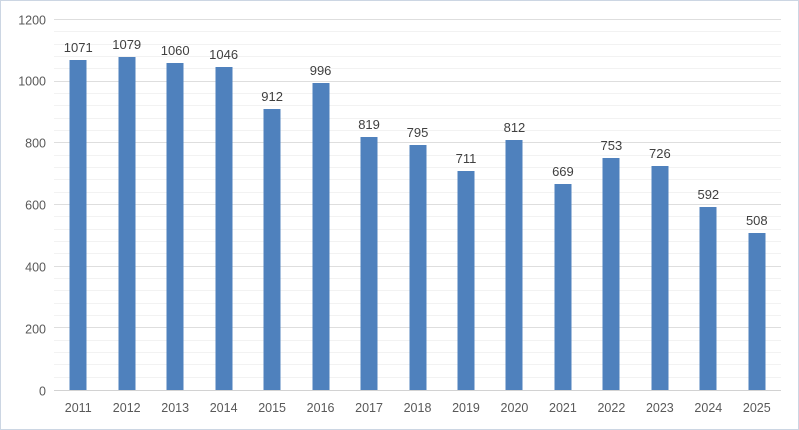 This screenshot has height=430, width=799. Describe the element at coordinates (369, 408) in the screenshot. I see `x-tick-label: 2017` at that location.